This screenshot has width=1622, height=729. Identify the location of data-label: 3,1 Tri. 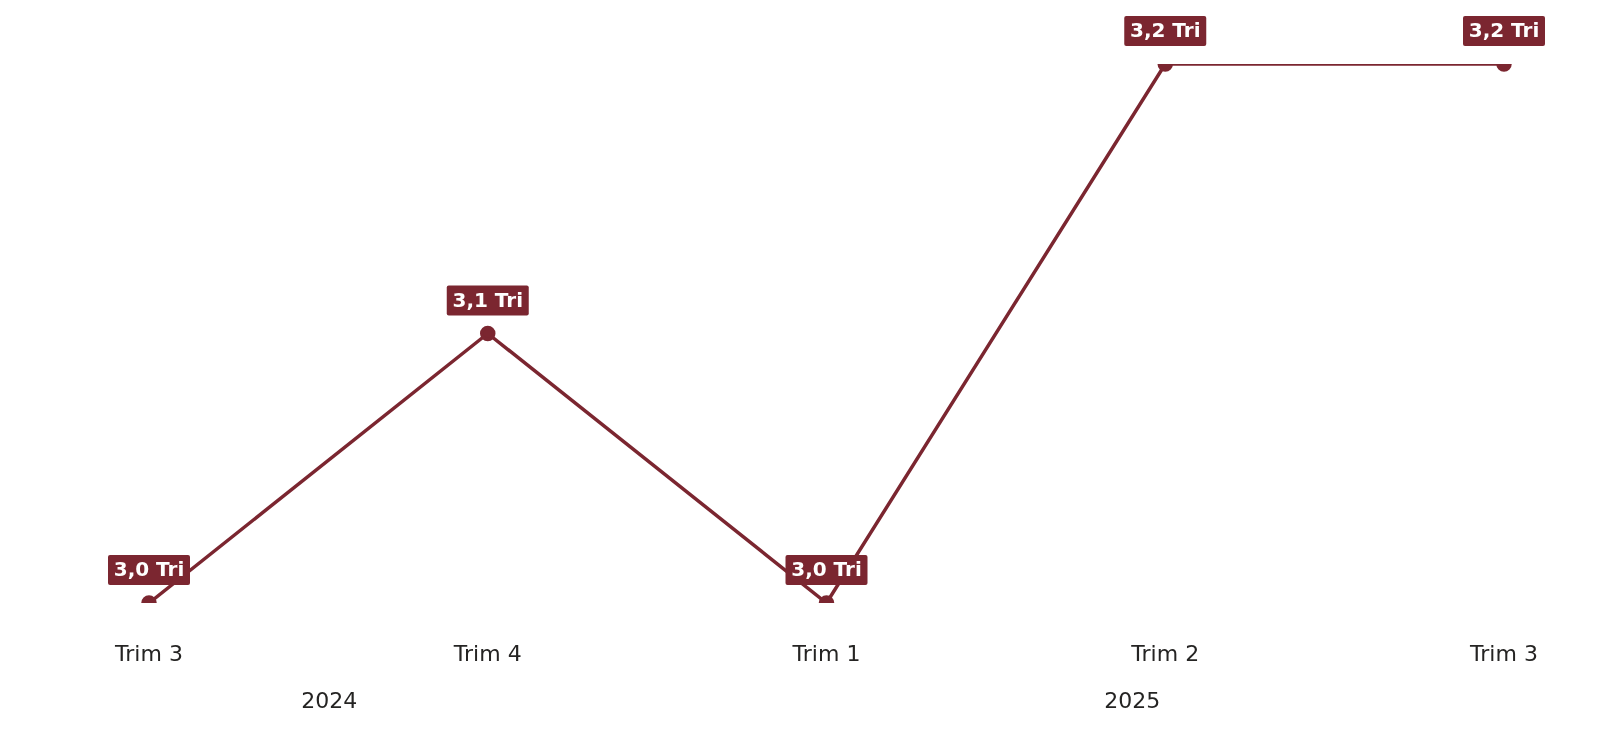
(488, 299).